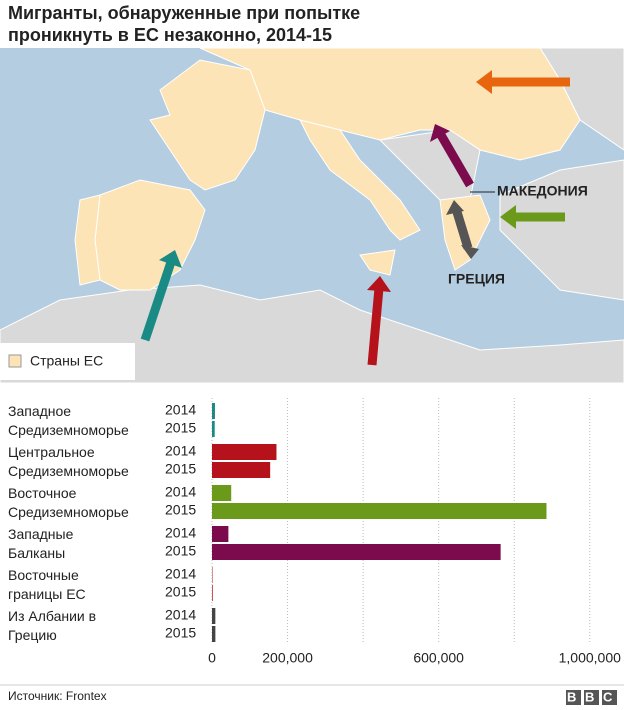 The width and height of the screenshot is (624, 710). I want to click on legend-label: Страны ЕС, so click(66, 361).